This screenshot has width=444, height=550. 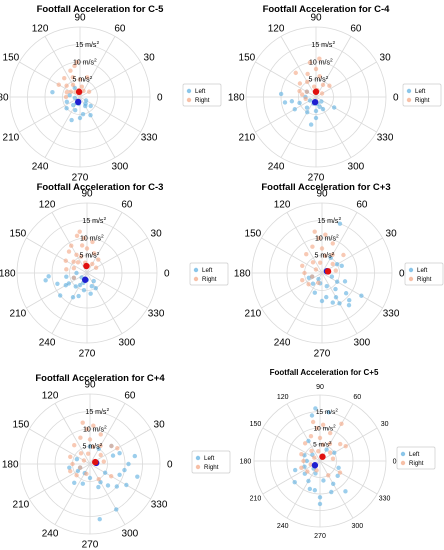 What do you see at coordinates (80, 18) in the screenshot?
I see `angle-tick-label: 90` at bounding box center [80, 18].